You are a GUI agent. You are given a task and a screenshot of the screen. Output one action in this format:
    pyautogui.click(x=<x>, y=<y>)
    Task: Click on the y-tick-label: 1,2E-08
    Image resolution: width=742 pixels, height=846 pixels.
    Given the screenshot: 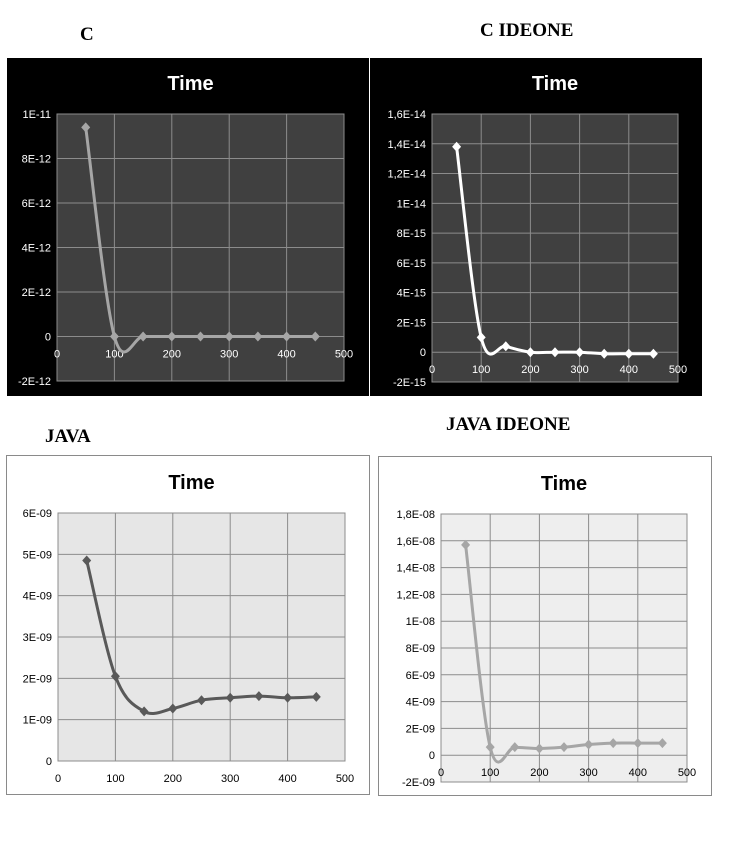 What is the action you would take?
    pyautogui.click(x=415, y=595)
    